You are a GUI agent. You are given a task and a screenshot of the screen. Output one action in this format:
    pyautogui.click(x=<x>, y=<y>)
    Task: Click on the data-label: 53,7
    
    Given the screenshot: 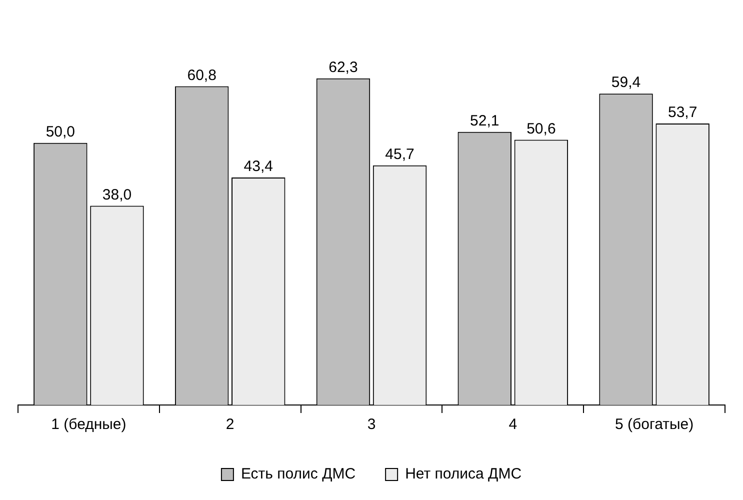 What is the action you would take?
    pyautogui.click(x=683, y=113)
    